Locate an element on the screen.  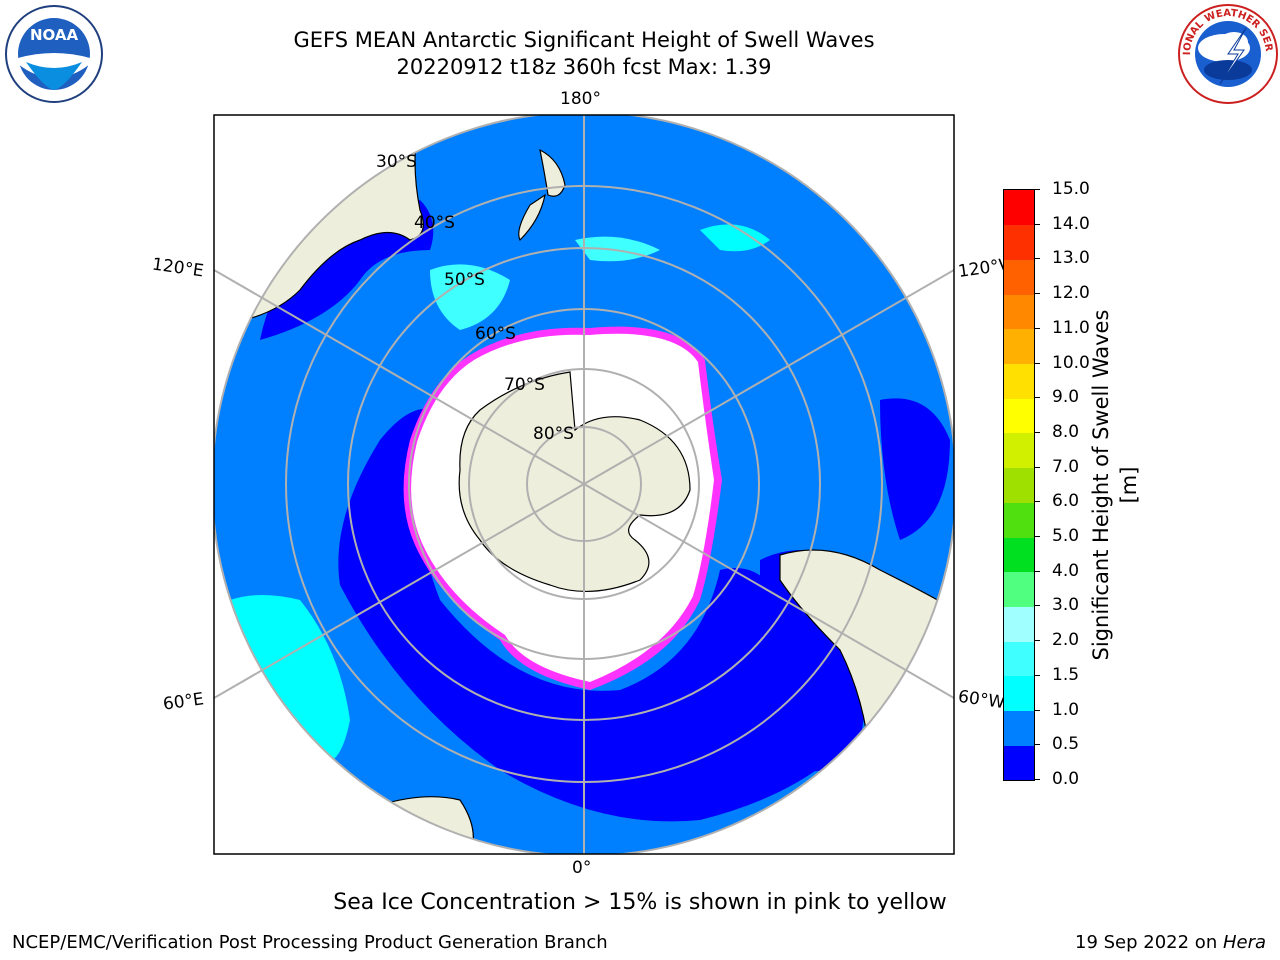
lat-label-30s: 30°S is located at coordinates (396, 162).